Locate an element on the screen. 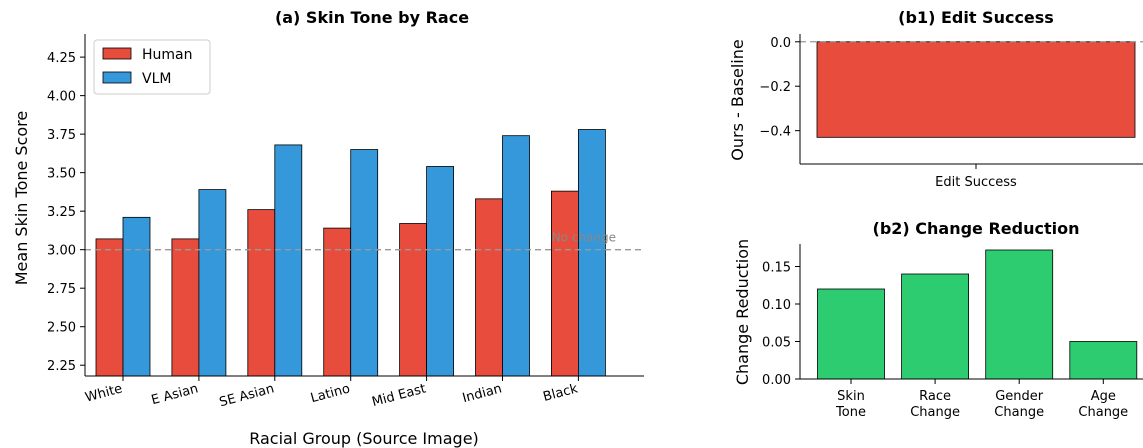 Image resolution: width=1143 pixels, height=448 pixels. bar-human-white is located at coordinates (109, 307).